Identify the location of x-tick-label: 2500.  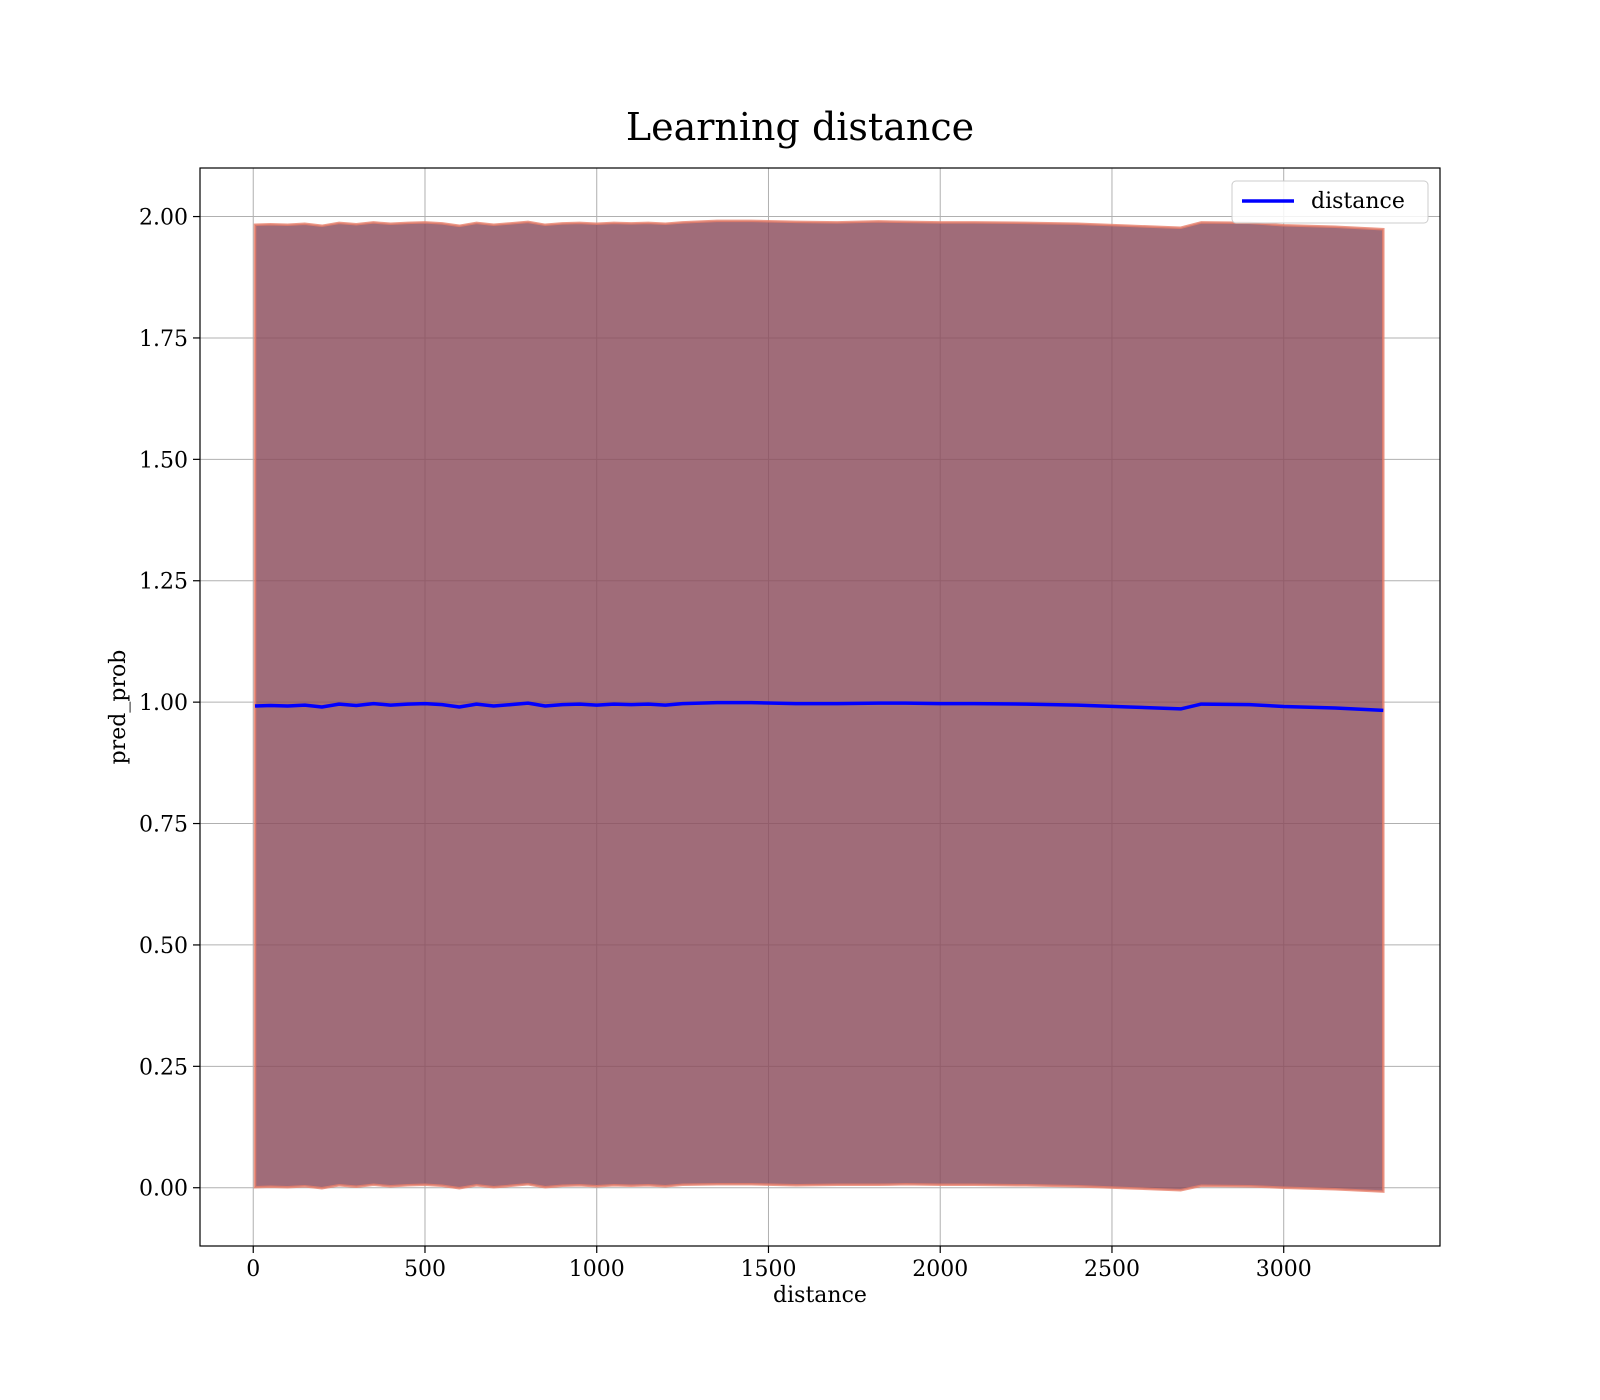
(1112, 1269).